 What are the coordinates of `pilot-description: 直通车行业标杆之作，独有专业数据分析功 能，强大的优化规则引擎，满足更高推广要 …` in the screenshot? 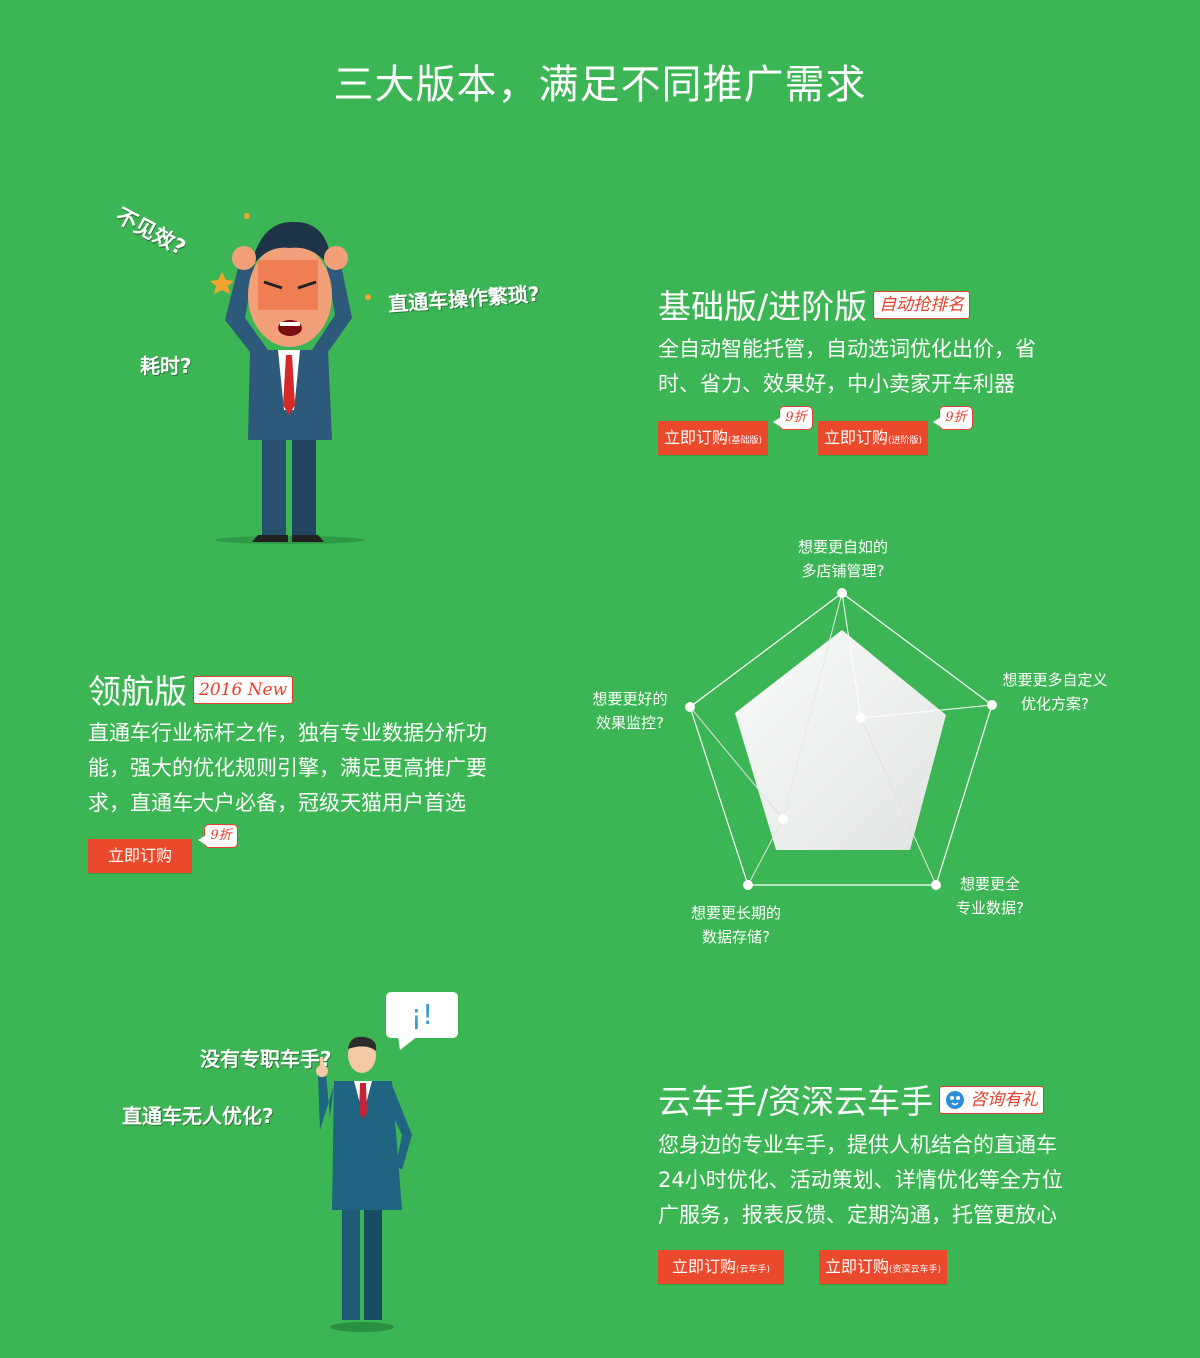 It's located at (287, 768).